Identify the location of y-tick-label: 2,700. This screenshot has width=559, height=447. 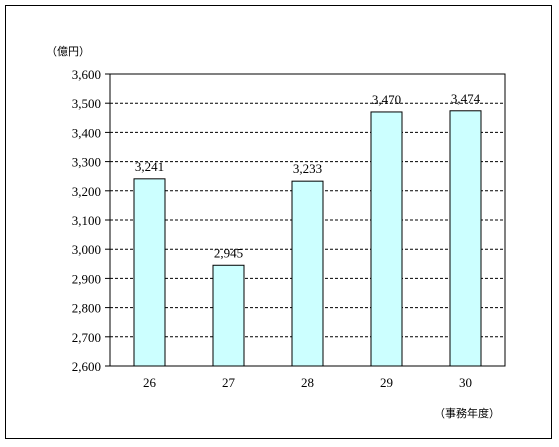
(86, 337).